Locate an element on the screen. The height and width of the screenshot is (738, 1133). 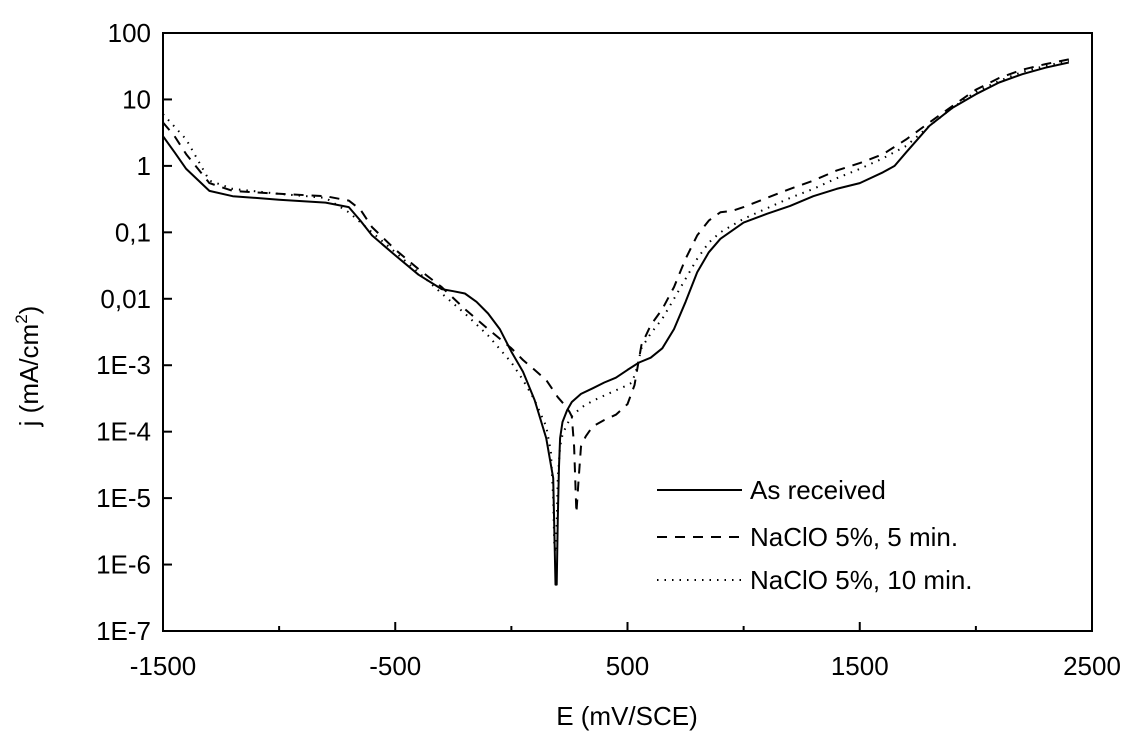
y-tick-label: 1E-7 is located at coordinates (123, 631).